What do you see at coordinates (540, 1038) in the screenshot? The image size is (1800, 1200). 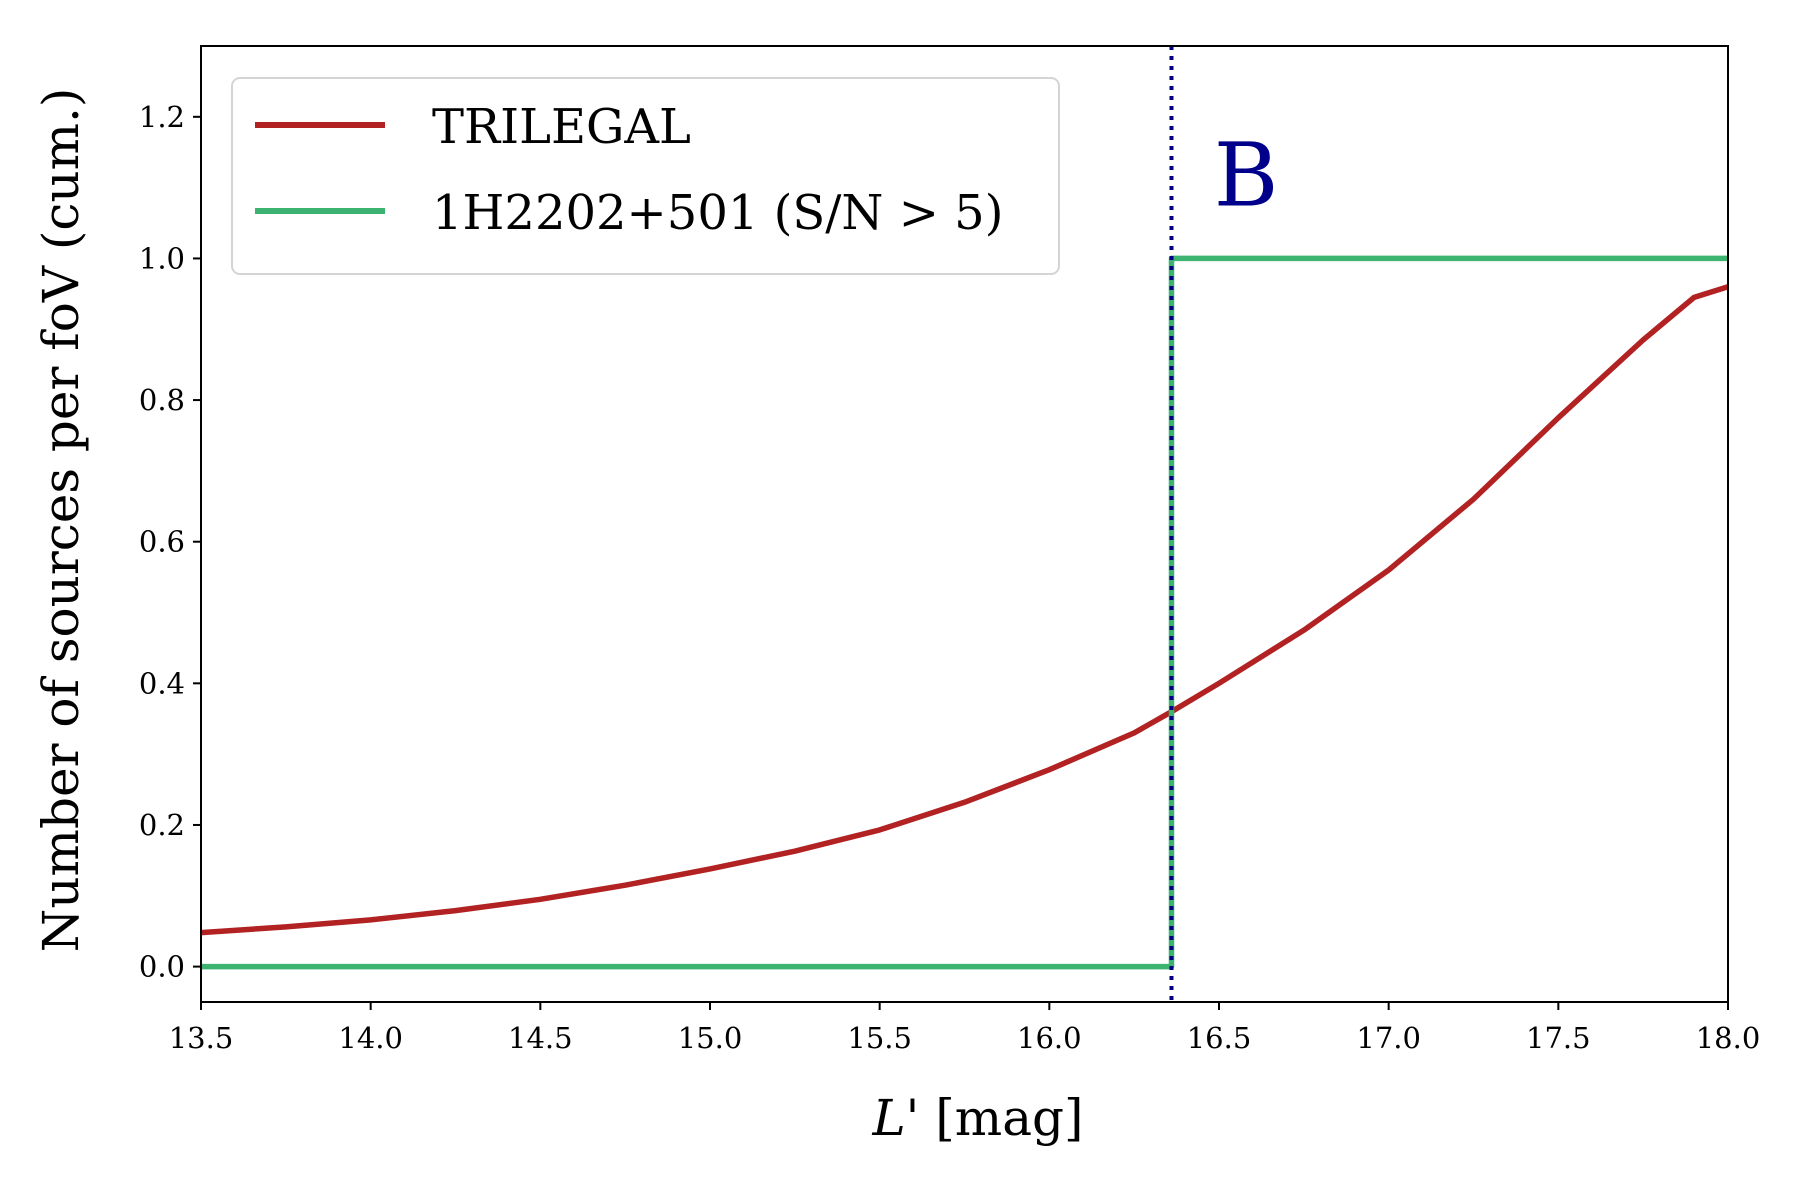 I see `x-tick-label: 14.5` at bounding box center [540, 1038].